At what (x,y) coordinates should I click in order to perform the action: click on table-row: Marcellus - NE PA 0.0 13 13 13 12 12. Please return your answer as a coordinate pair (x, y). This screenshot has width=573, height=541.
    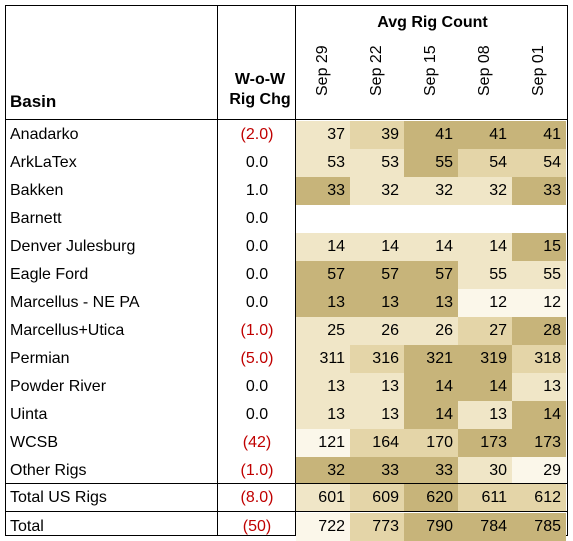
    Looking at the image, I should click on (286, 303).